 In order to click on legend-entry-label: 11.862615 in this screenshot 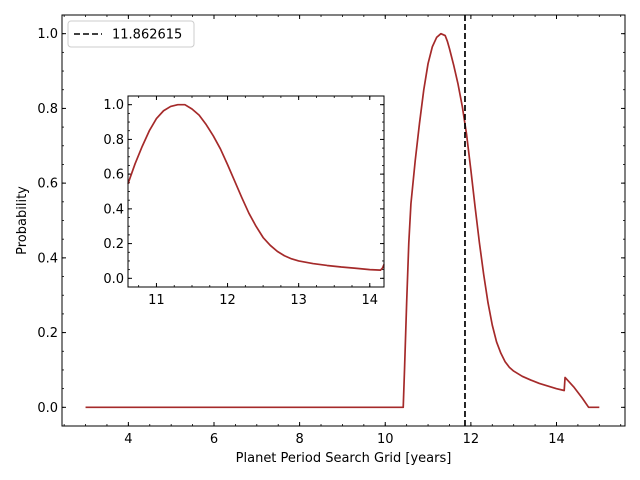, I will do `click(147, 35)`.